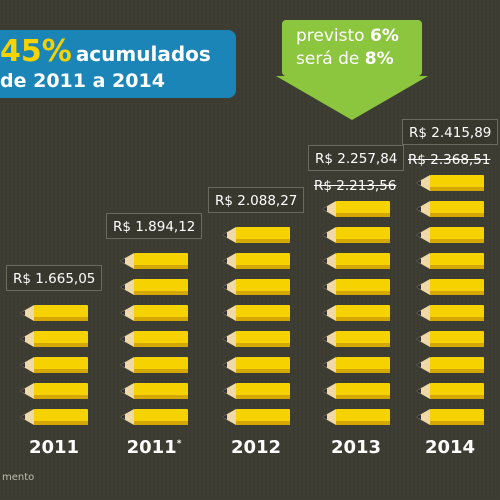  What do you see at coordinates (36, 51) in the screenshot?
I see `headline-percentage: 45%` at bounding box center [36, 51].